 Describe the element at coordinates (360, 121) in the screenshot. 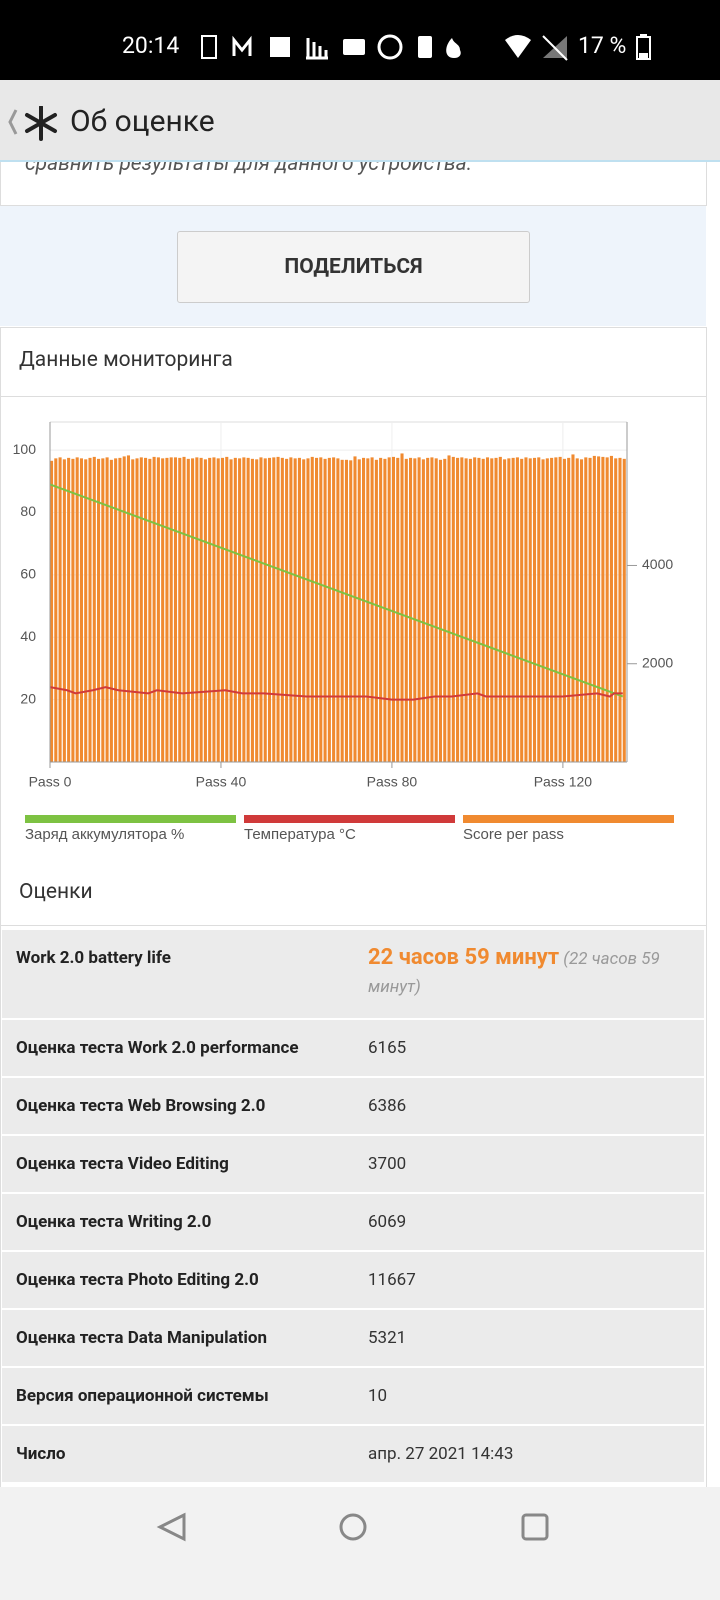

I see `app-bar: Об оценке` at that location.